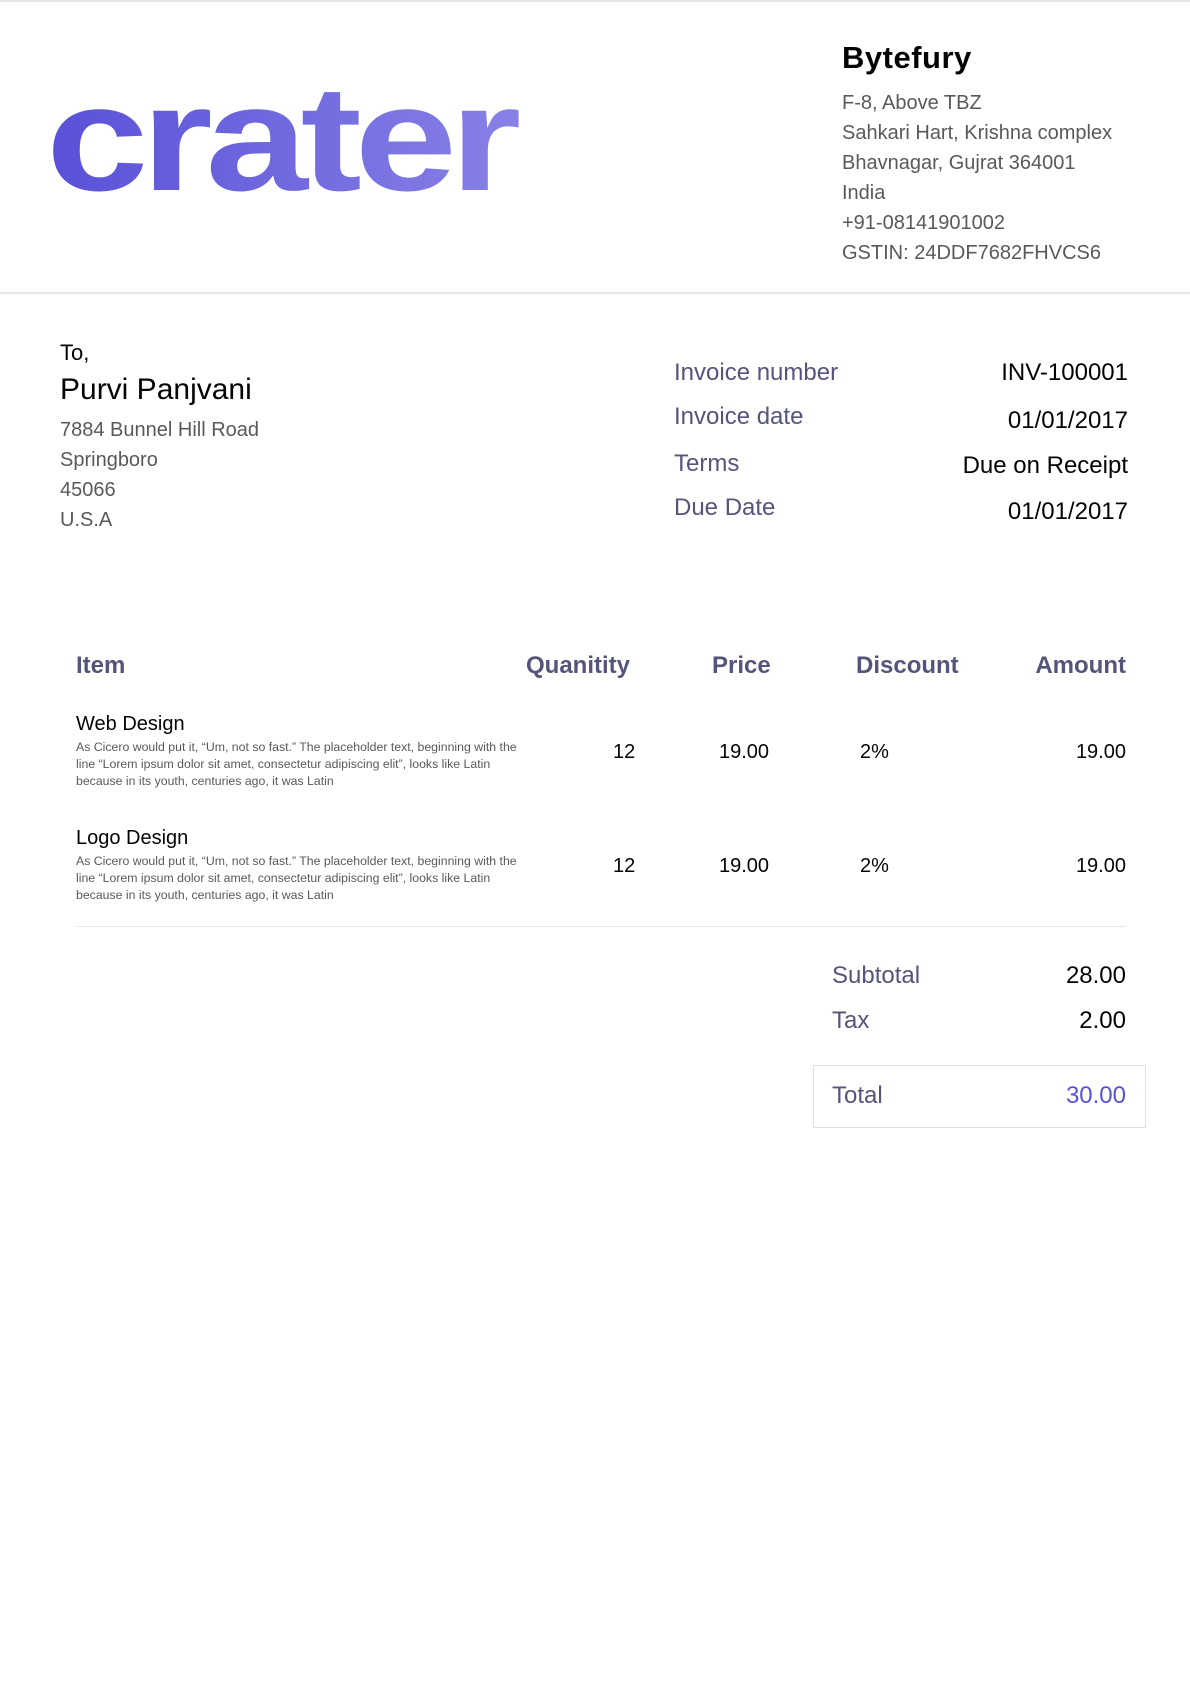 Image resolution: width=1190 pixels, height=1684 pixels. Describe the element at coordinates (109, 460) in the screenshot. I see `customer-address-line: Springboro` at that location.